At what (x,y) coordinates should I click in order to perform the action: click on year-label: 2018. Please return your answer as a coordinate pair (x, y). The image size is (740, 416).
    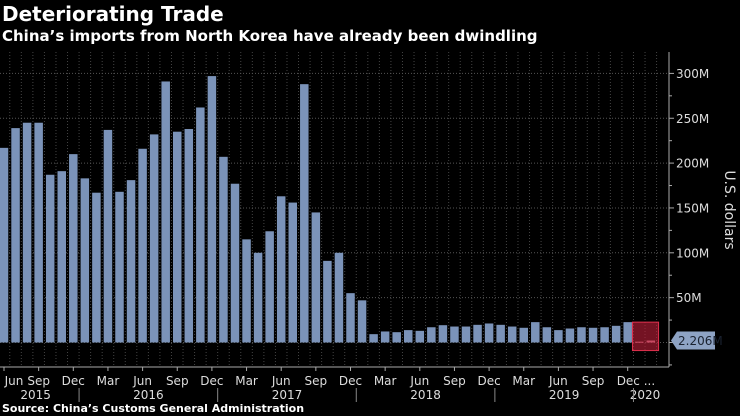
    Looking at the image, I should click on (425, 395).